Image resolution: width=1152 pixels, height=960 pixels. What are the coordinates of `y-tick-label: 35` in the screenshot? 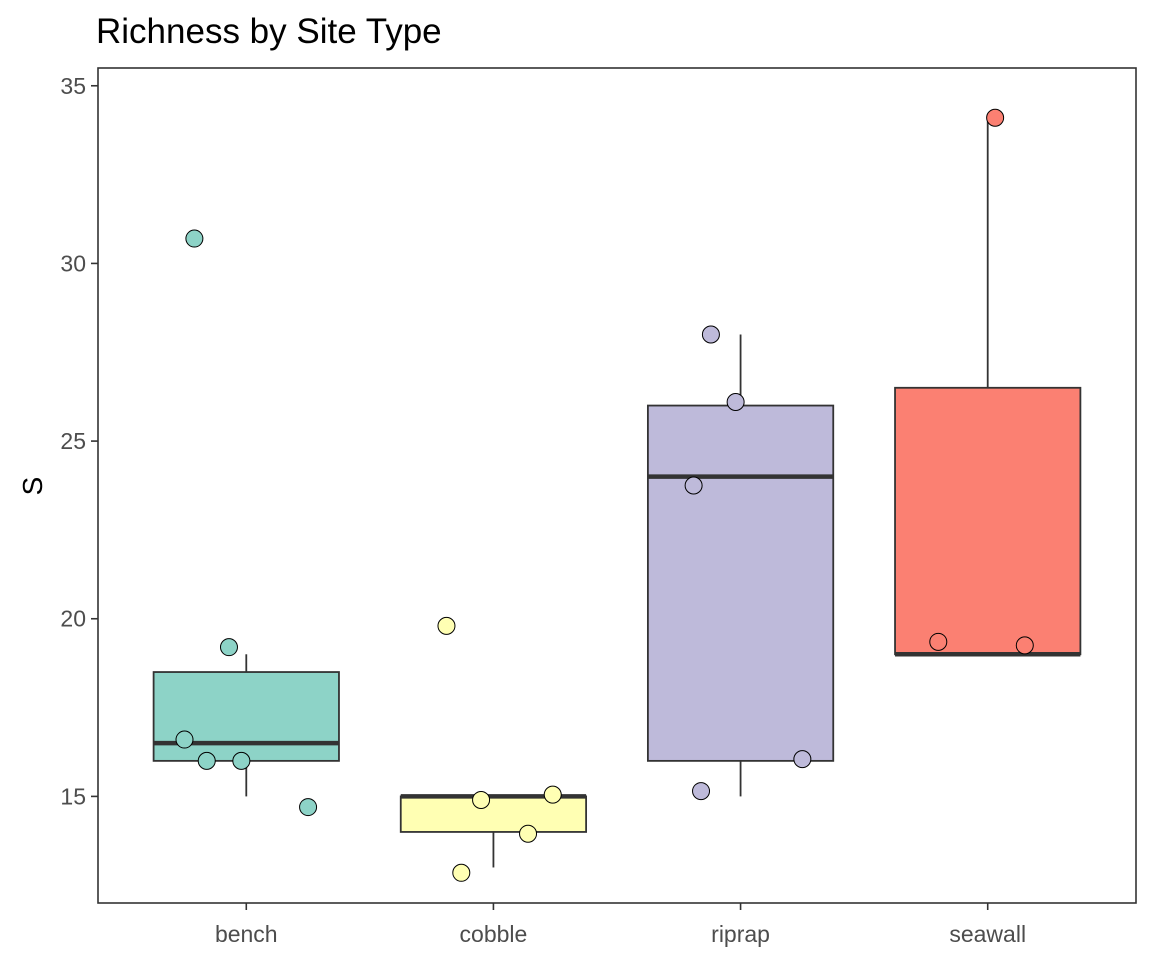 It's located at (73, 86).